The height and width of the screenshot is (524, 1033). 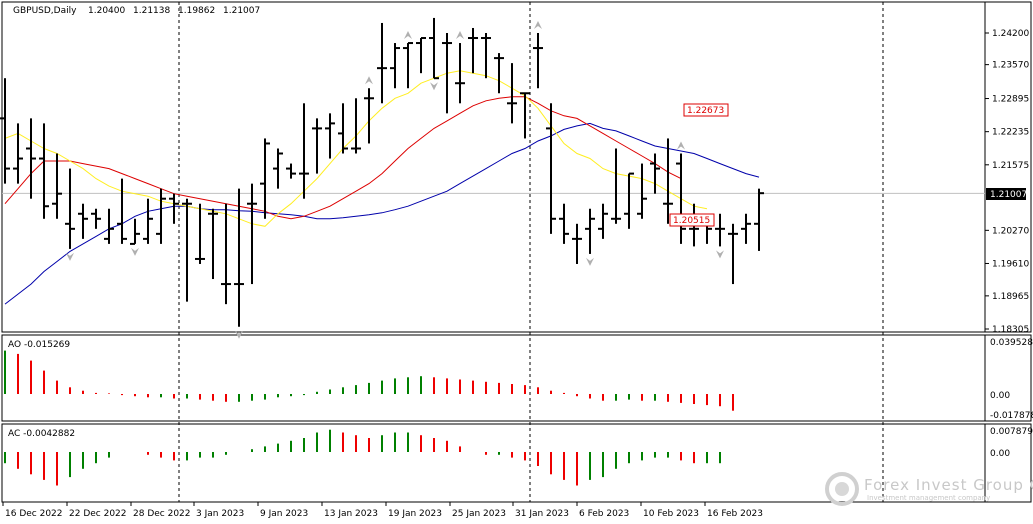 I want to click on ac-panel: AC -0.0042882 0.0078796 0.00, so click(x=518, y=456).